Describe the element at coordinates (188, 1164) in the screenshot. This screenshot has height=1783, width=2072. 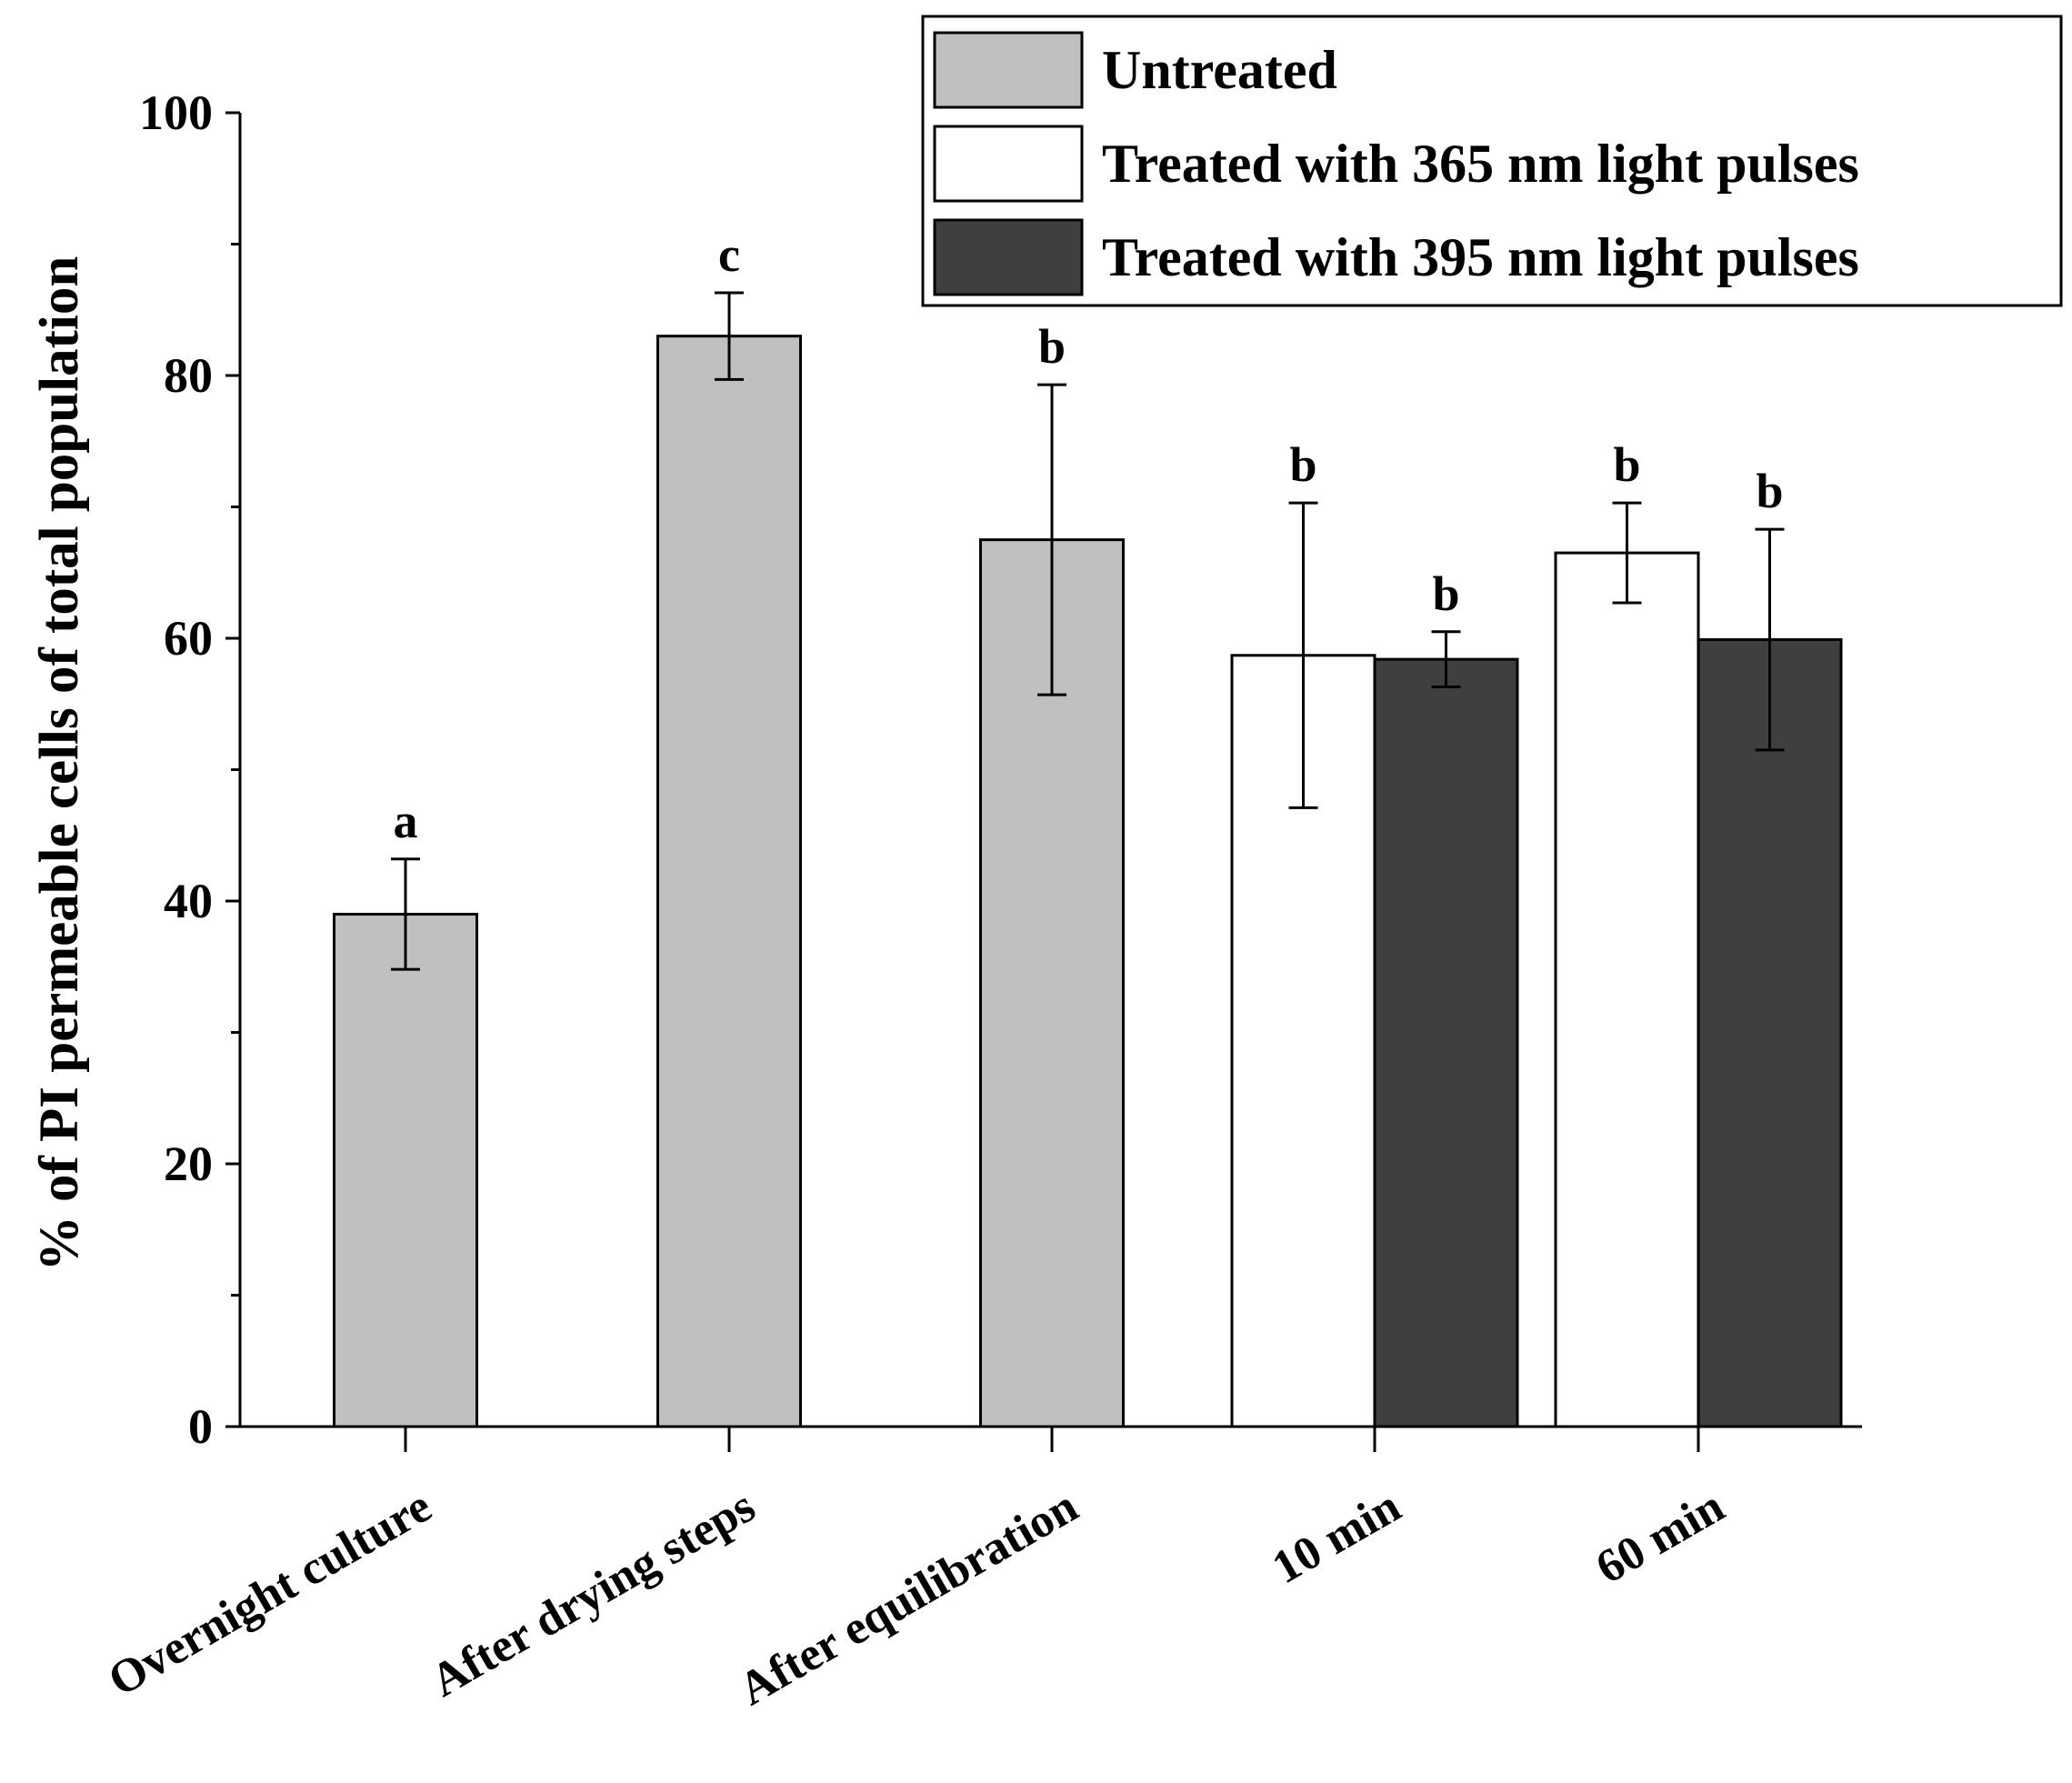
I see `y-tick-label: 20` at that location.